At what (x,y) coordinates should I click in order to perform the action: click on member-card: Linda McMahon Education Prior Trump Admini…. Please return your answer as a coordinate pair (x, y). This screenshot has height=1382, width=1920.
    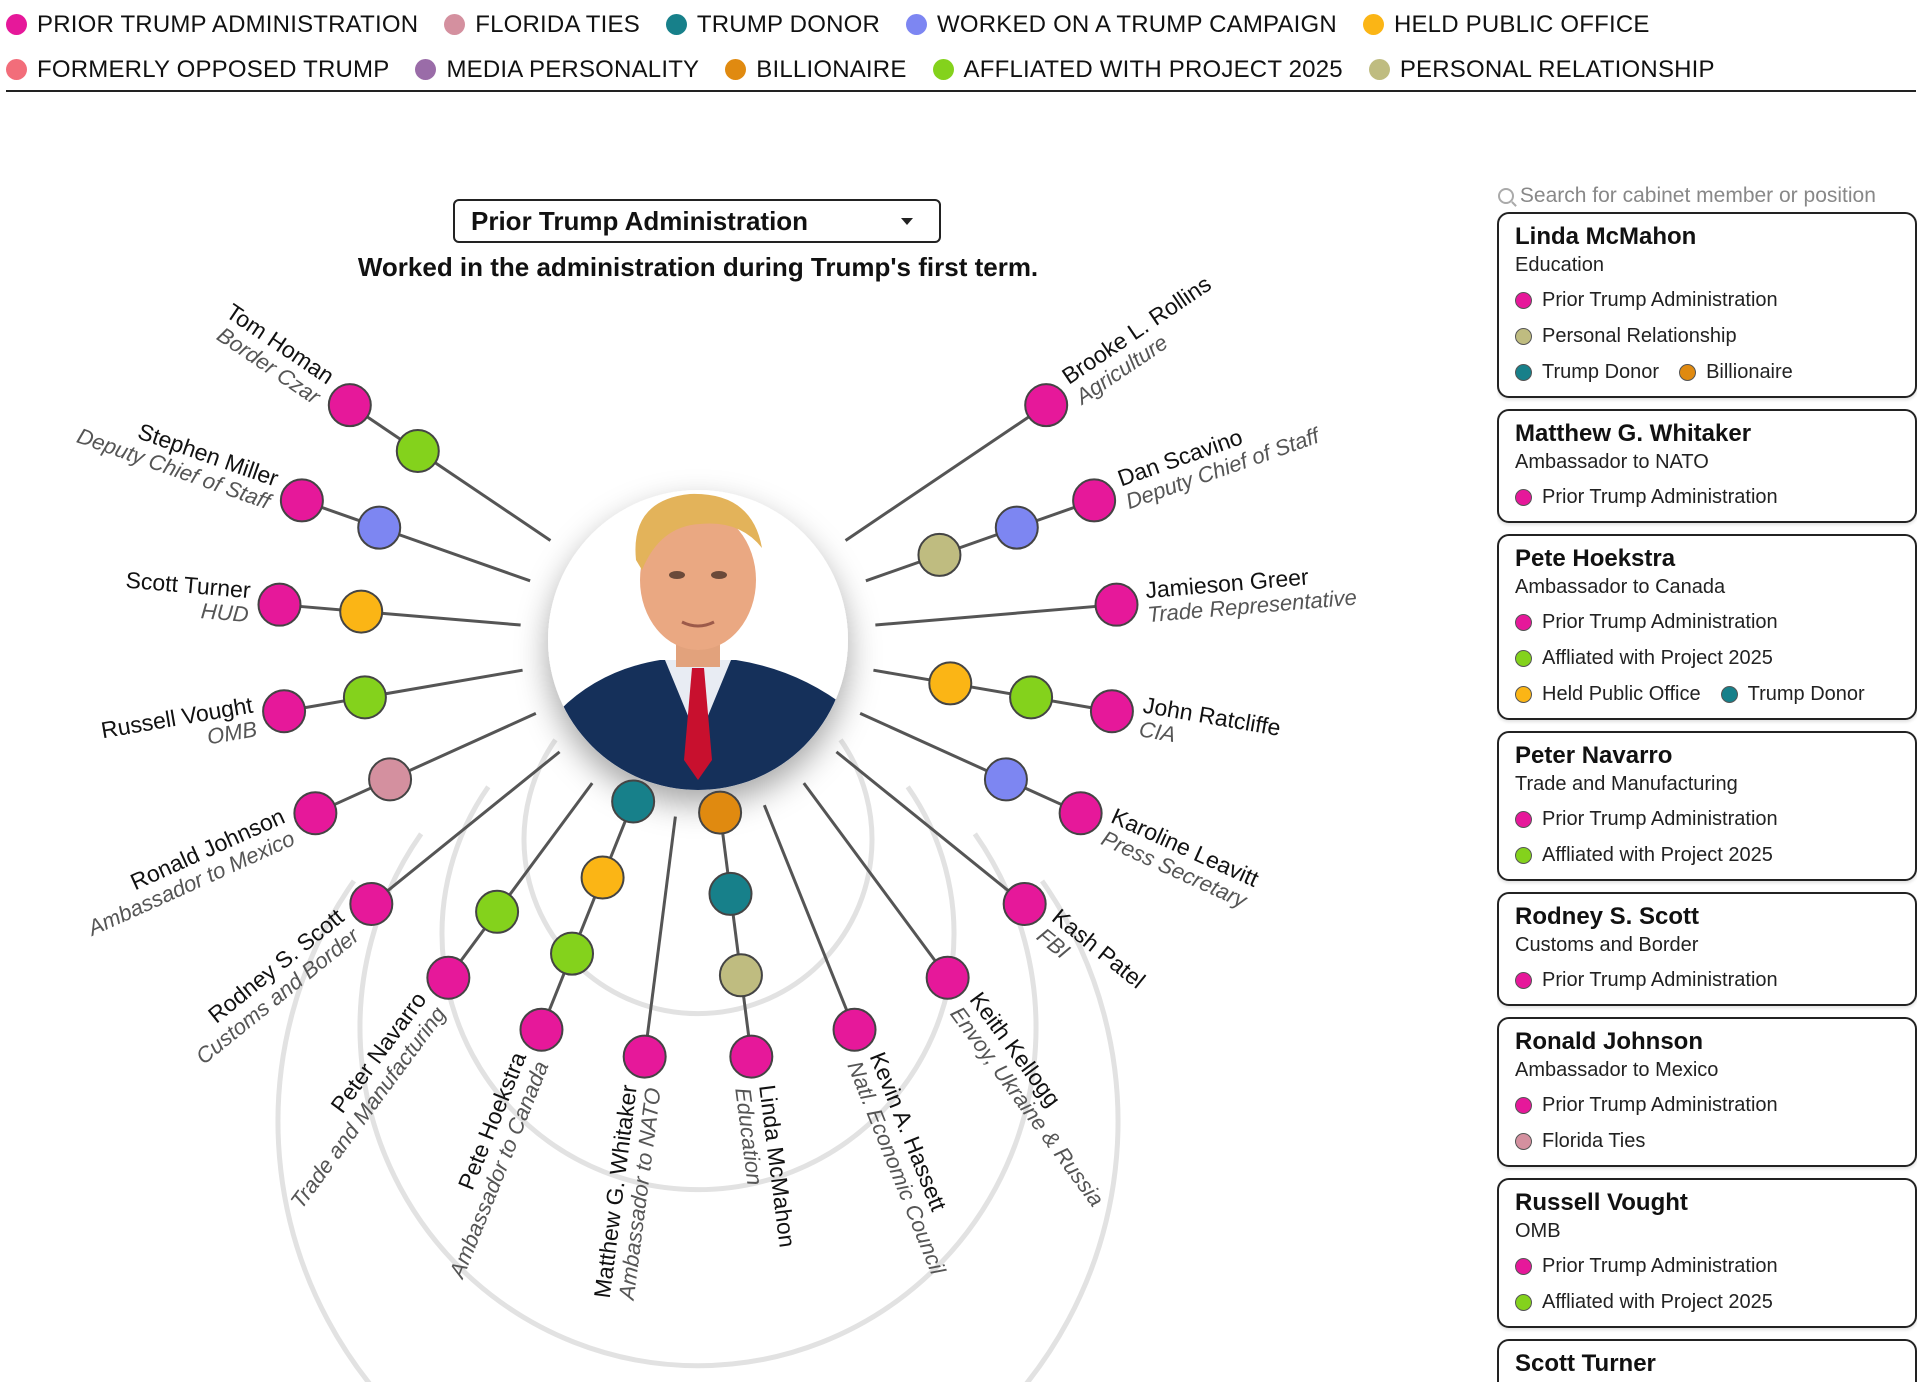
    Looking at the image, I should click on (1707, 305).